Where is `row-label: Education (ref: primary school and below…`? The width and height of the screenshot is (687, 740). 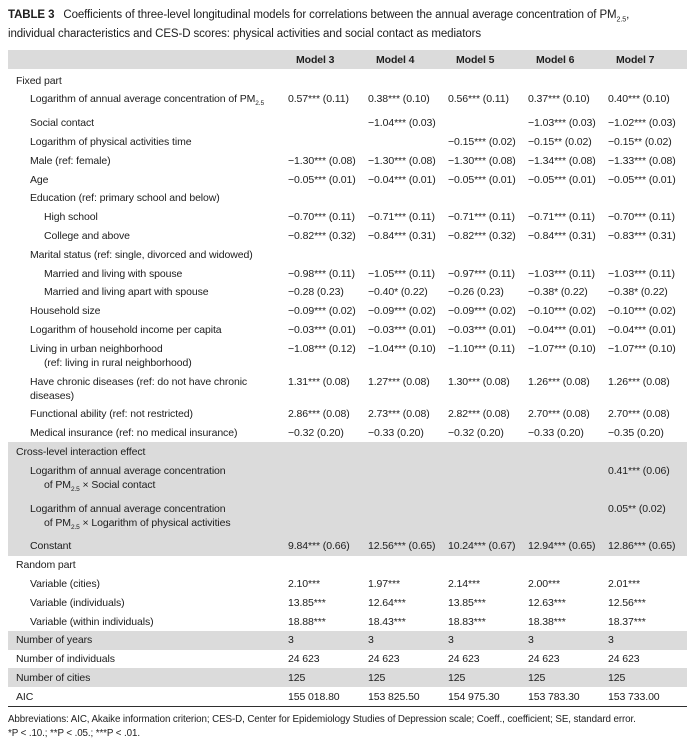 row-label: Education (ref: primary school and below… is located at coordinates (152, 198).